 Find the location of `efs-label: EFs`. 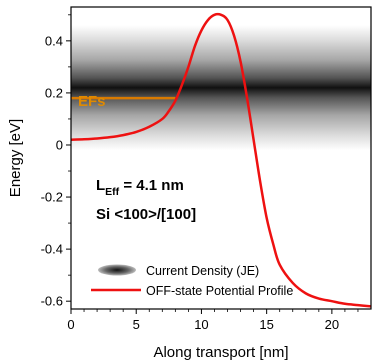

efs-label: EFs is located at coordinates (92, 101).